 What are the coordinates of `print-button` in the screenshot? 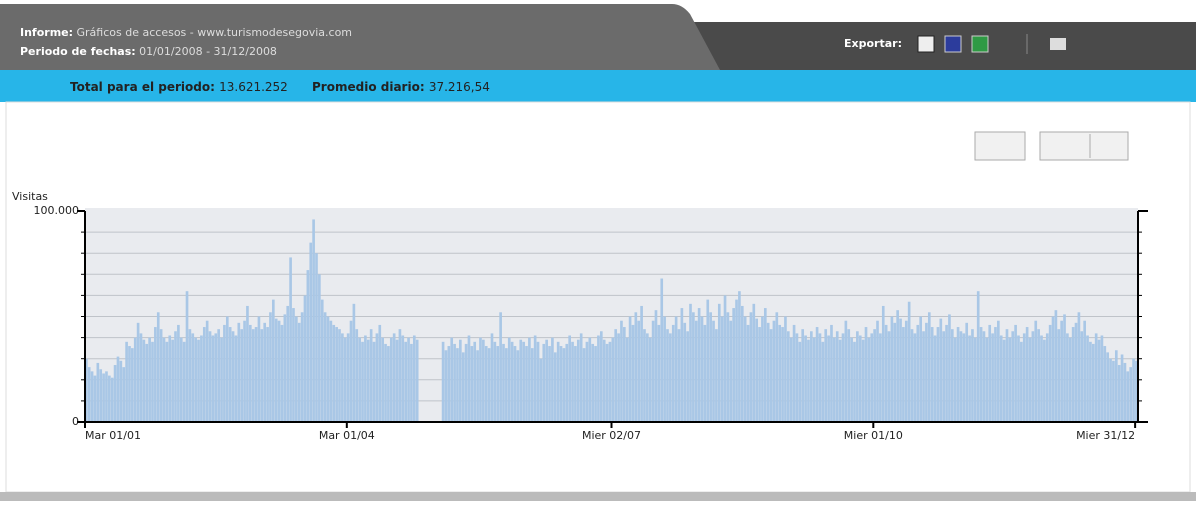 It's located at (1058, 44).